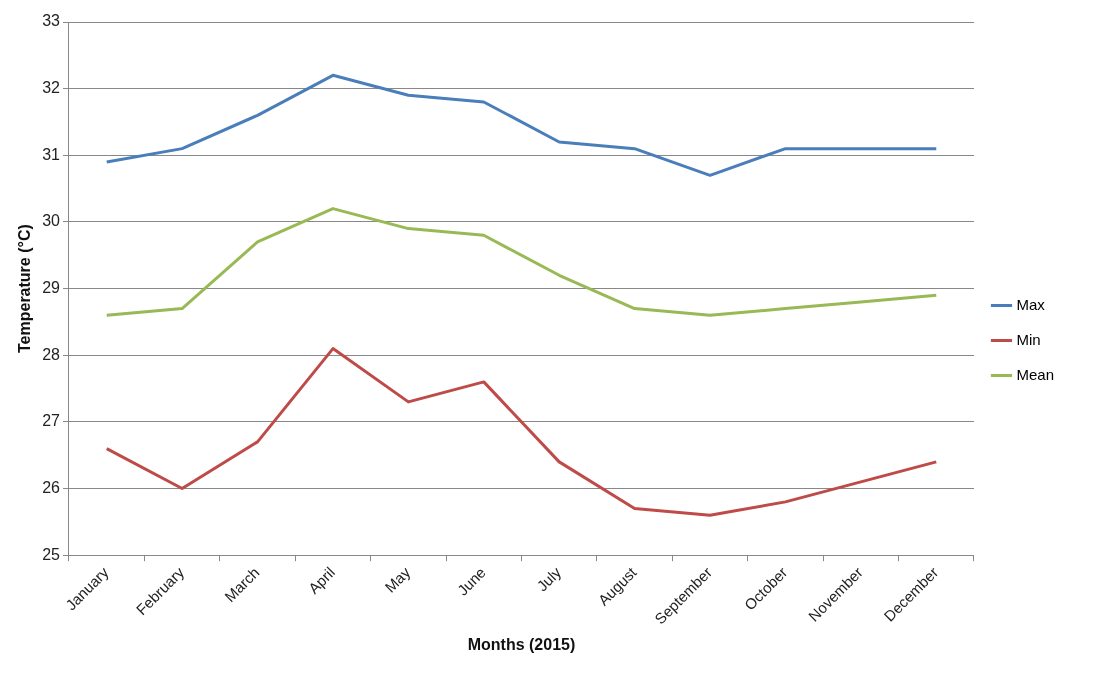 The image size is (1102, 675). I want to click on y-tick-label: 27, so click(51, 421).